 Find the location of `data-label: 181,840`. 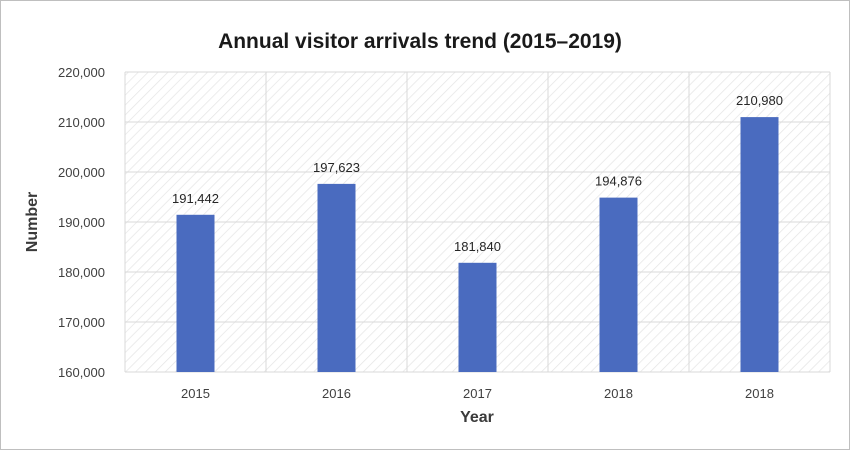

data-label: 181,840 is located at coordinates (477, 246).